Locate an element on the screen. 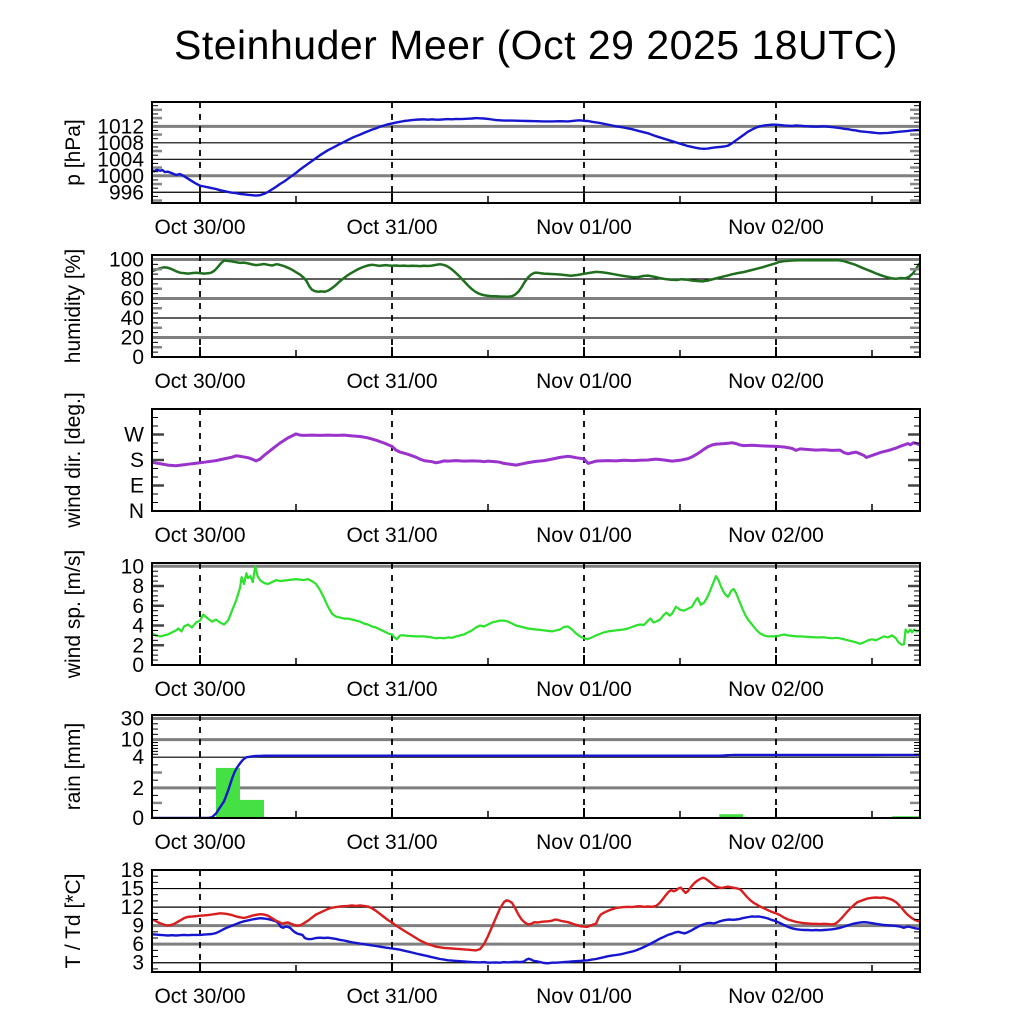  y-axis-title: wind dir. [deg.] is located at coordinates (73, 460).